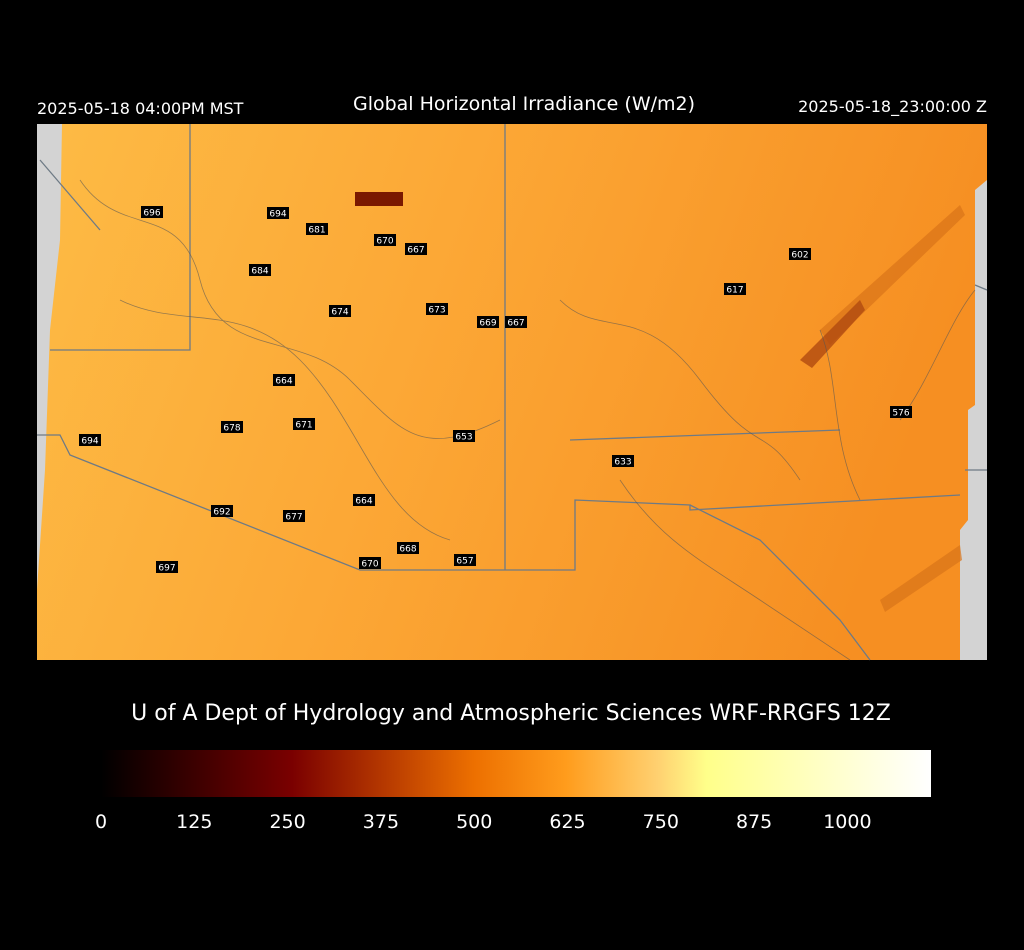 The image size is (1024, 950). I want to click on valid-time-local: 2025-05-18 04:00PM MST, so click(140, 108).